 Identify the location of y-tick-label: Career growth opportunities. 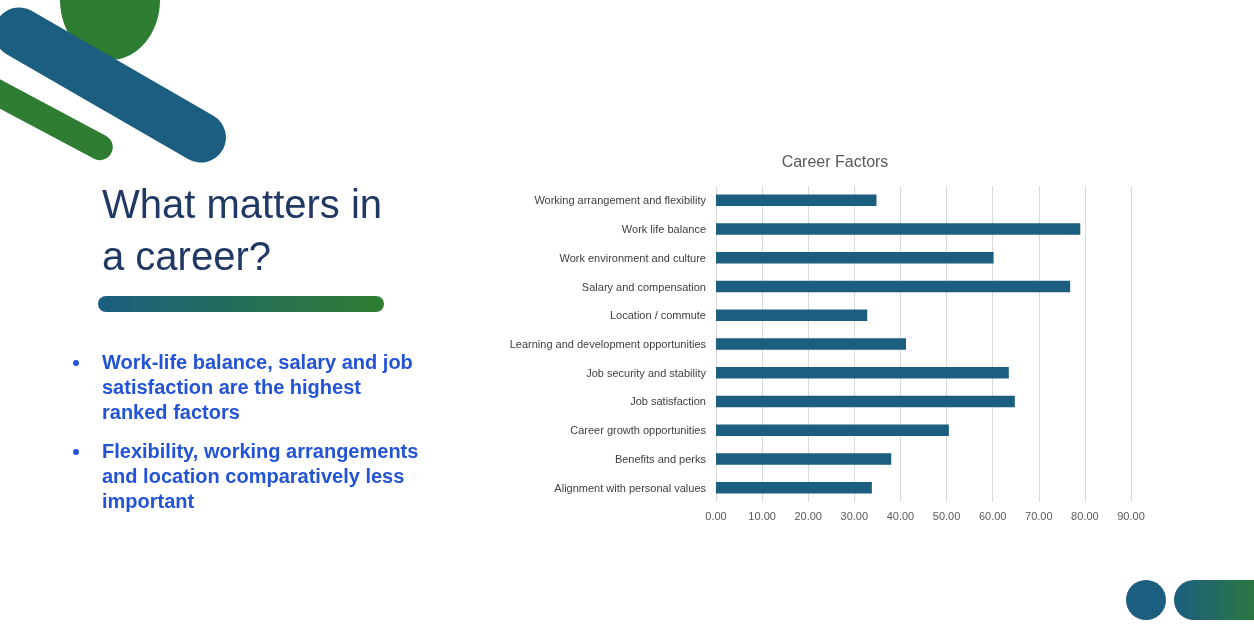
(638, 430).